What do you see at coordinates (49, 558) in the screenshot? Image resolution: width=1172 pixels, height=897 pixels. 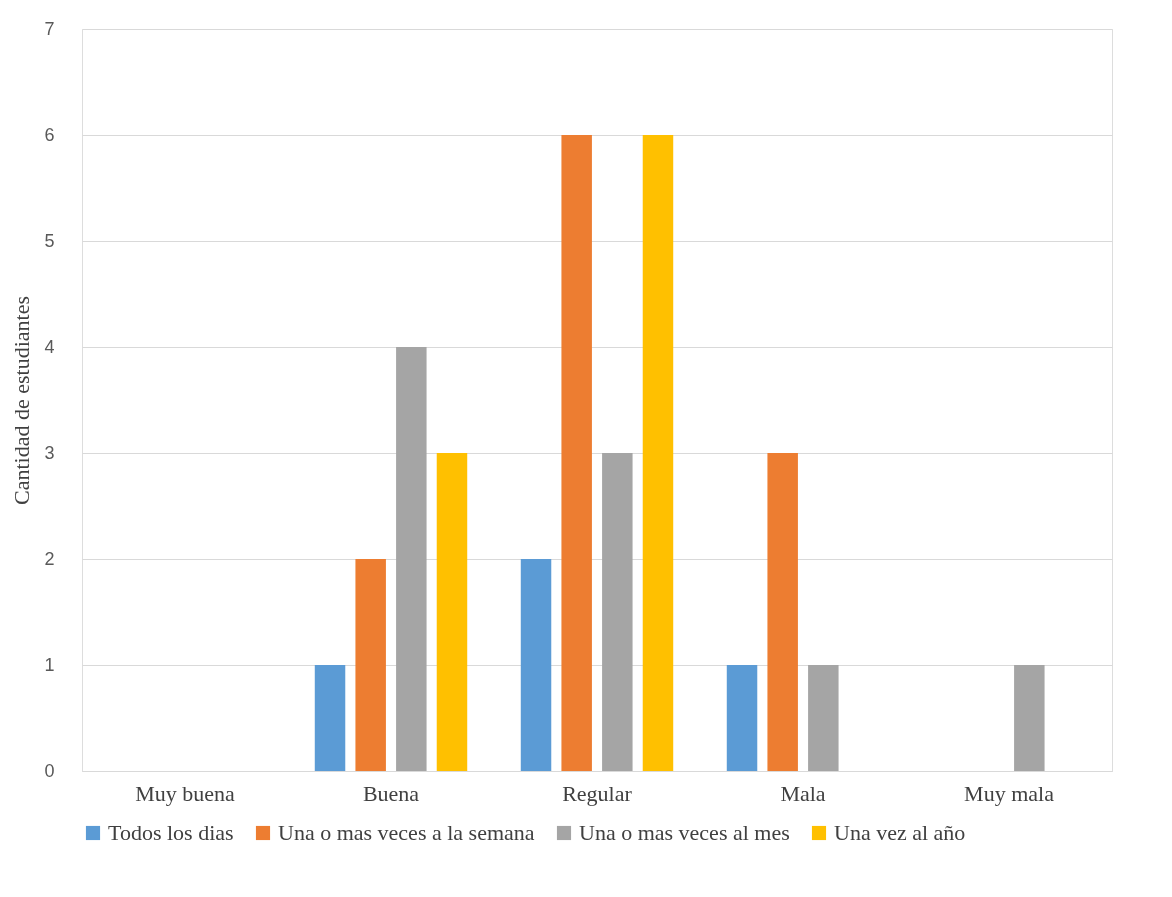 I see `y-tick-label: 2` at bounding box center [49, 558].